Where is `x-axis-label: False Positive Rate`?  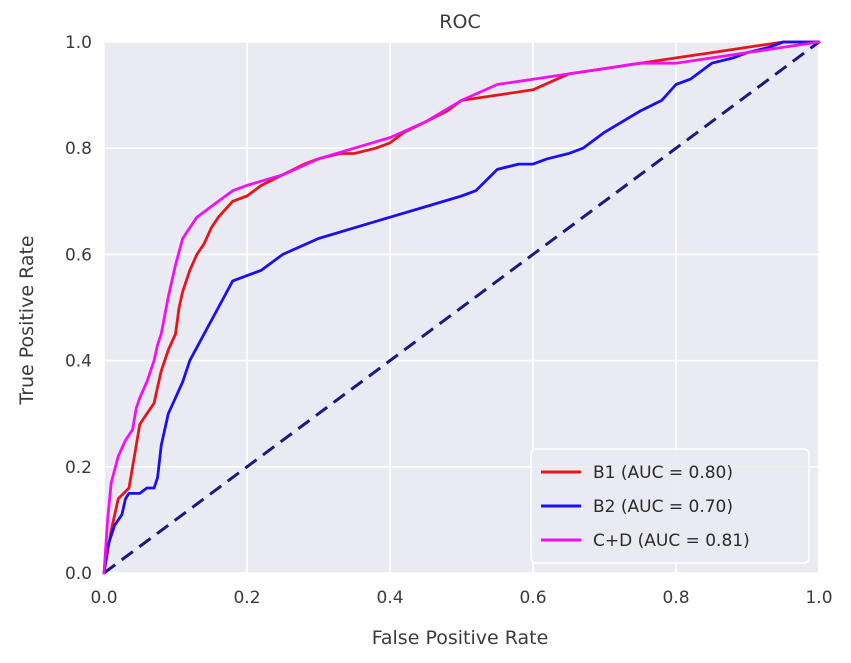 x-axis-label: False Positive Rate is located at coordinates (460, 638).